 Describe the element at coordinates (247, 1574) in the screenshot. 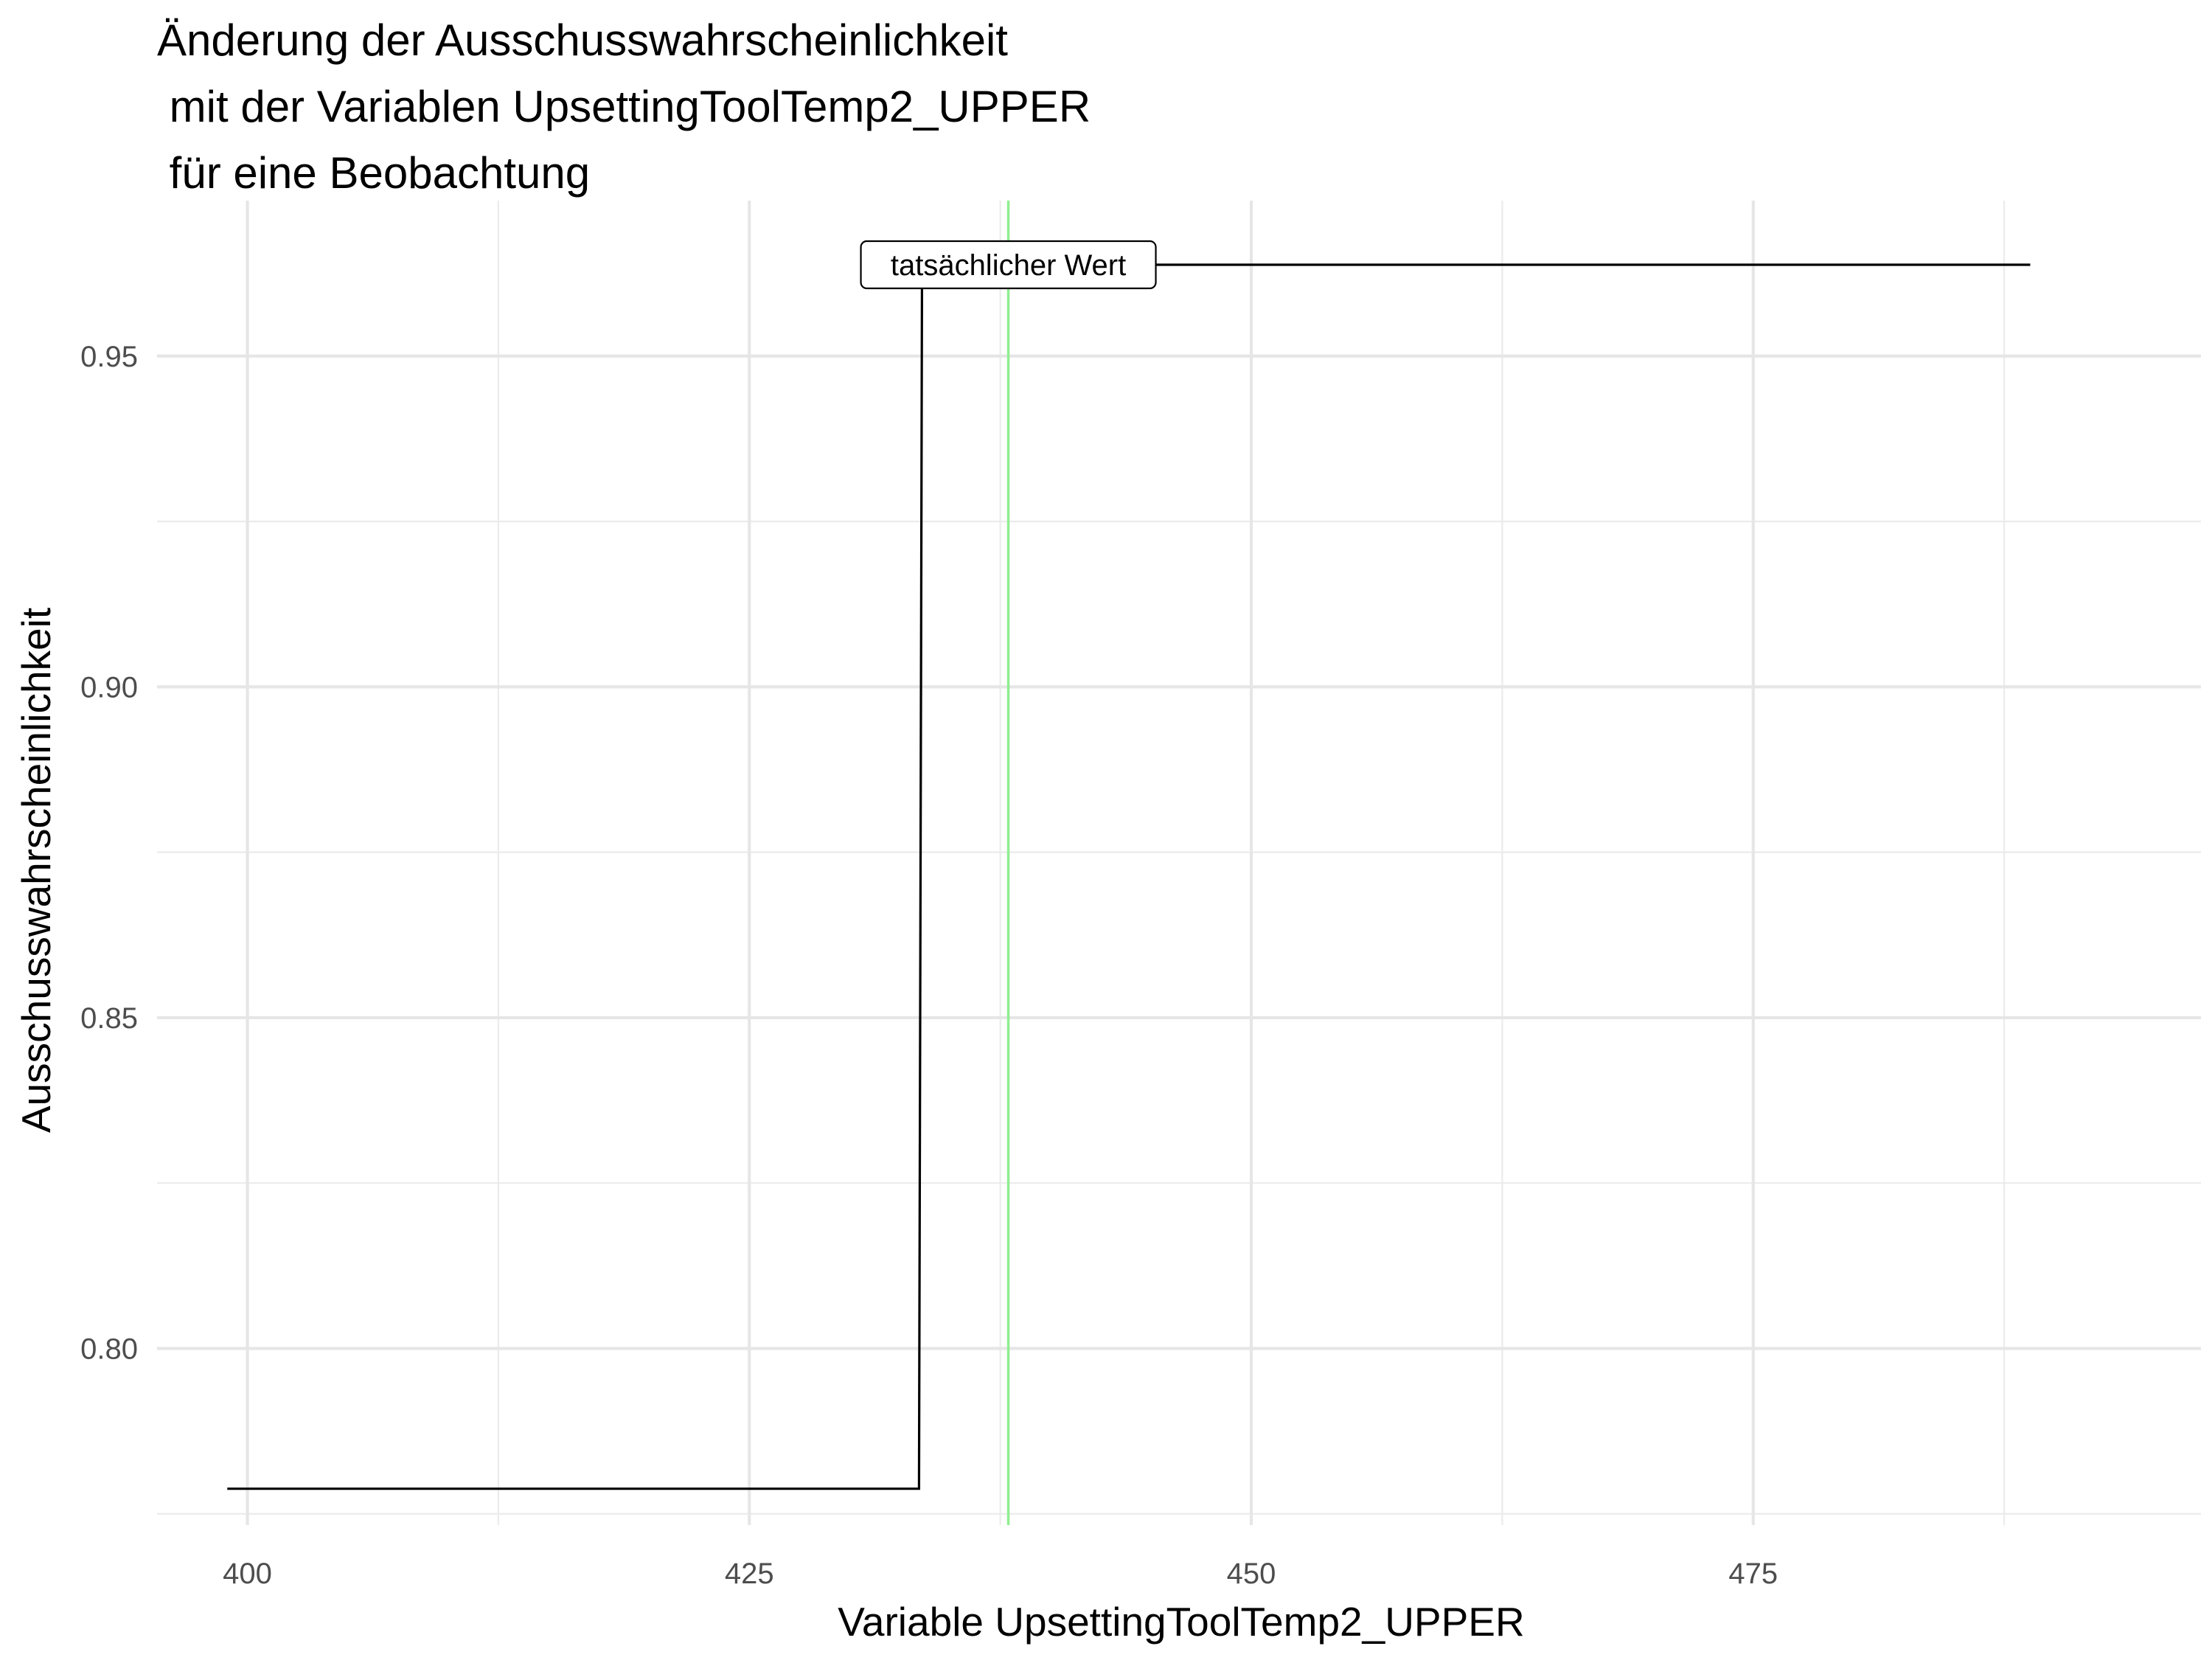

I see `x-tick-label-1: 400` at that location.